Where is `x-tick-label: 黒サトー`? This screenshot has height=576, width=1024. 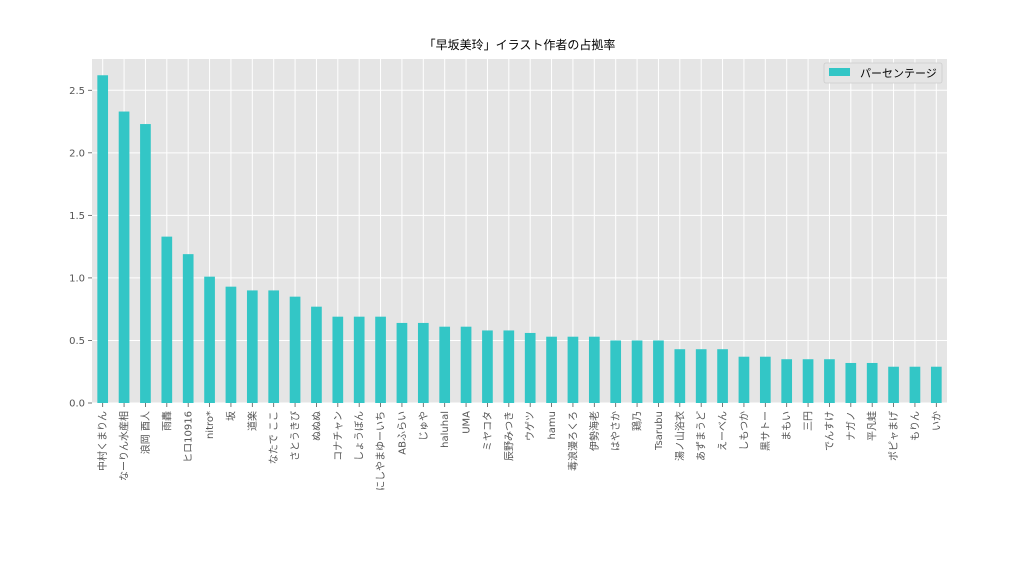 x-tick-label: 黒サトー is located at coordinates (766, 431).